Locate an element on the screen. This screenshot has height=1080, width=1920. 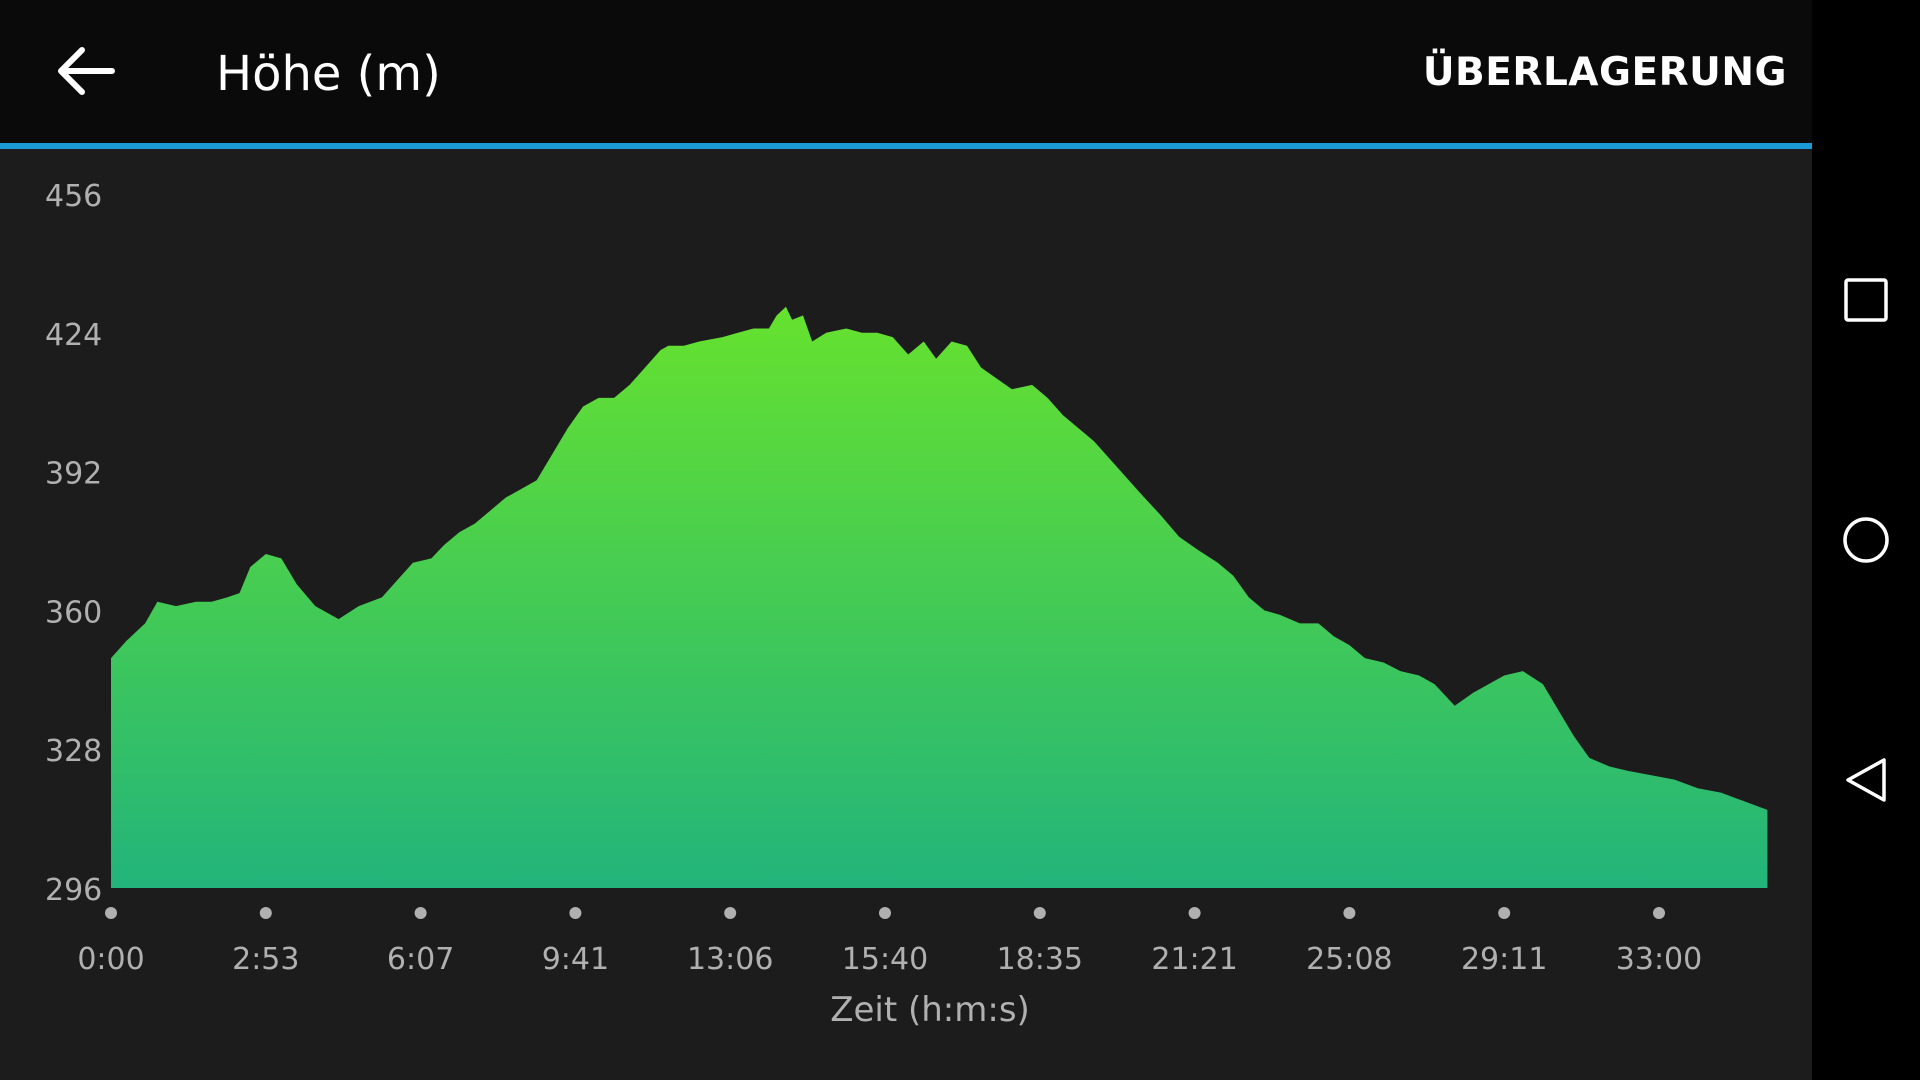
accent-divider is located at coordinates (906, 146).